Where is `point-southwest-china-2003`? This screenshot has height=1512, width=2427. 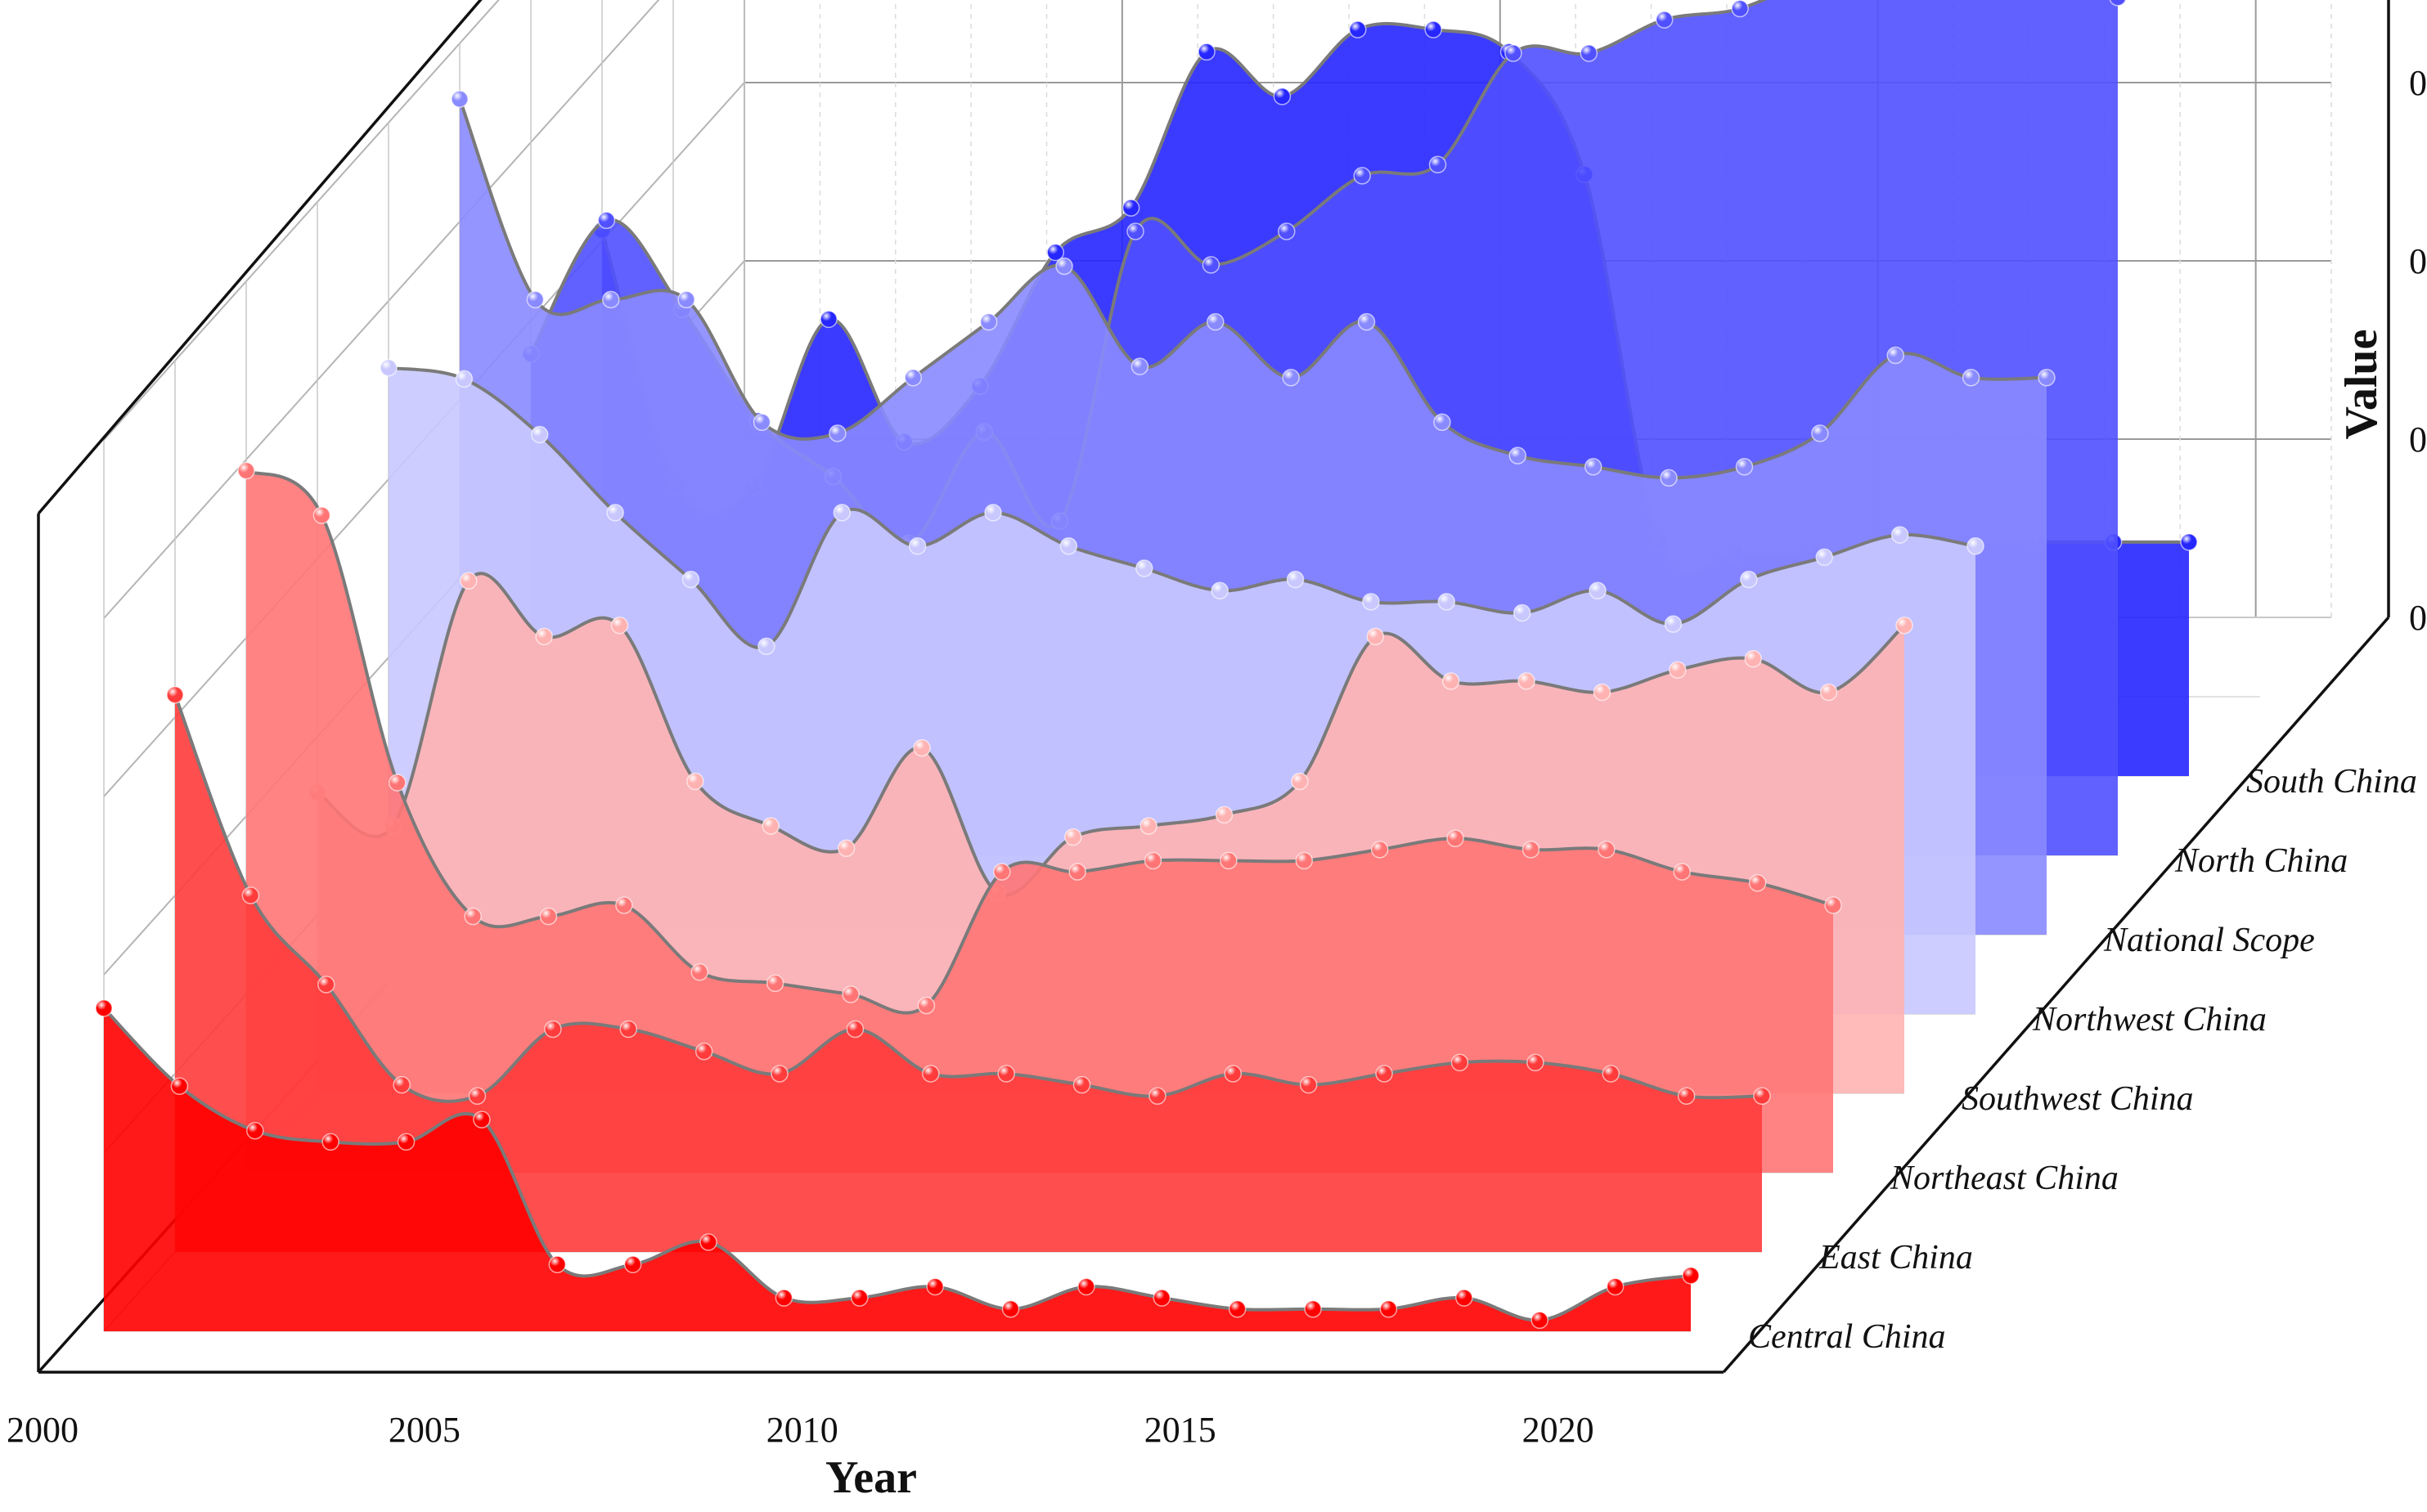 point-southwest-china-2003 is located at coordinates (544, 636).